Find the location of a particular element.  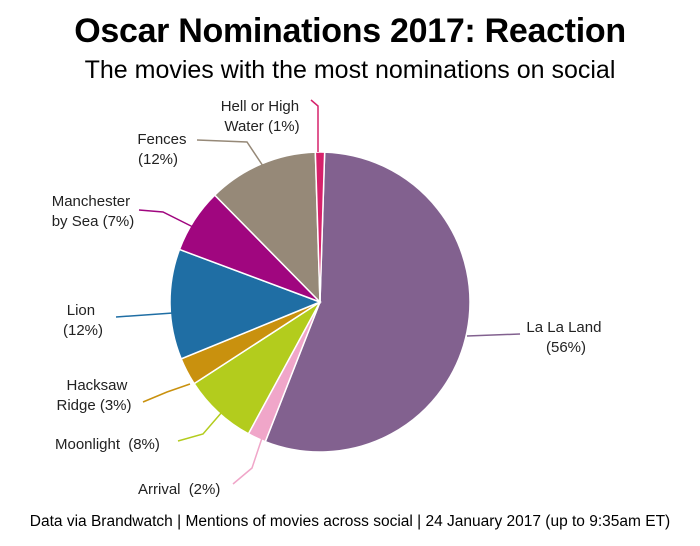

leader-line-arrival is located at coordinates (247, 461).